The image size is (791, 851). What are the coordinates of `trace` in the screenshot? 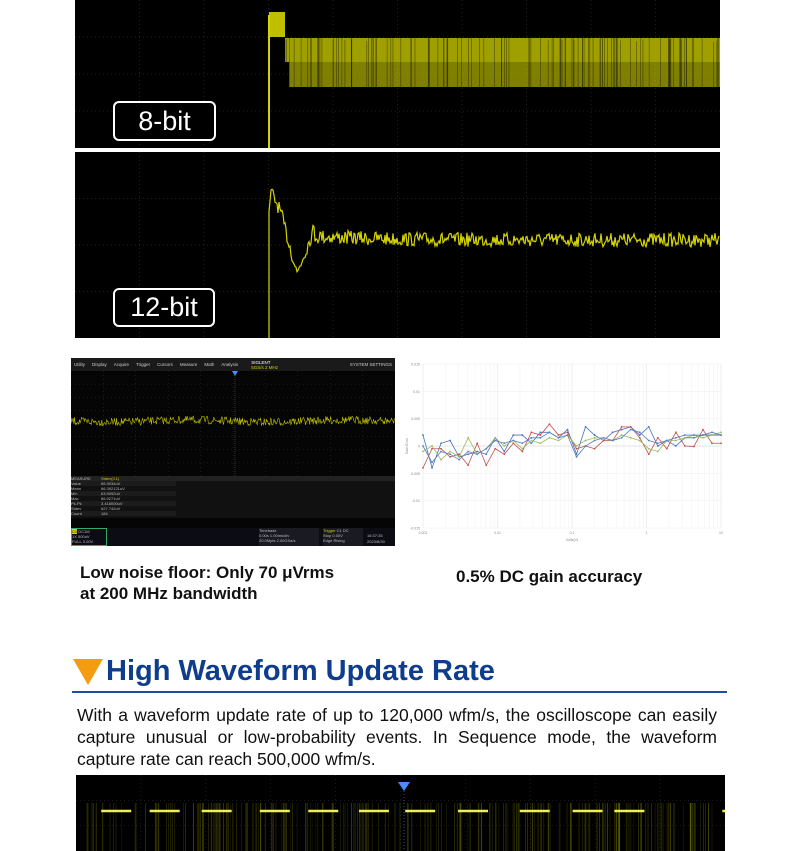 It's located at (494, 263).